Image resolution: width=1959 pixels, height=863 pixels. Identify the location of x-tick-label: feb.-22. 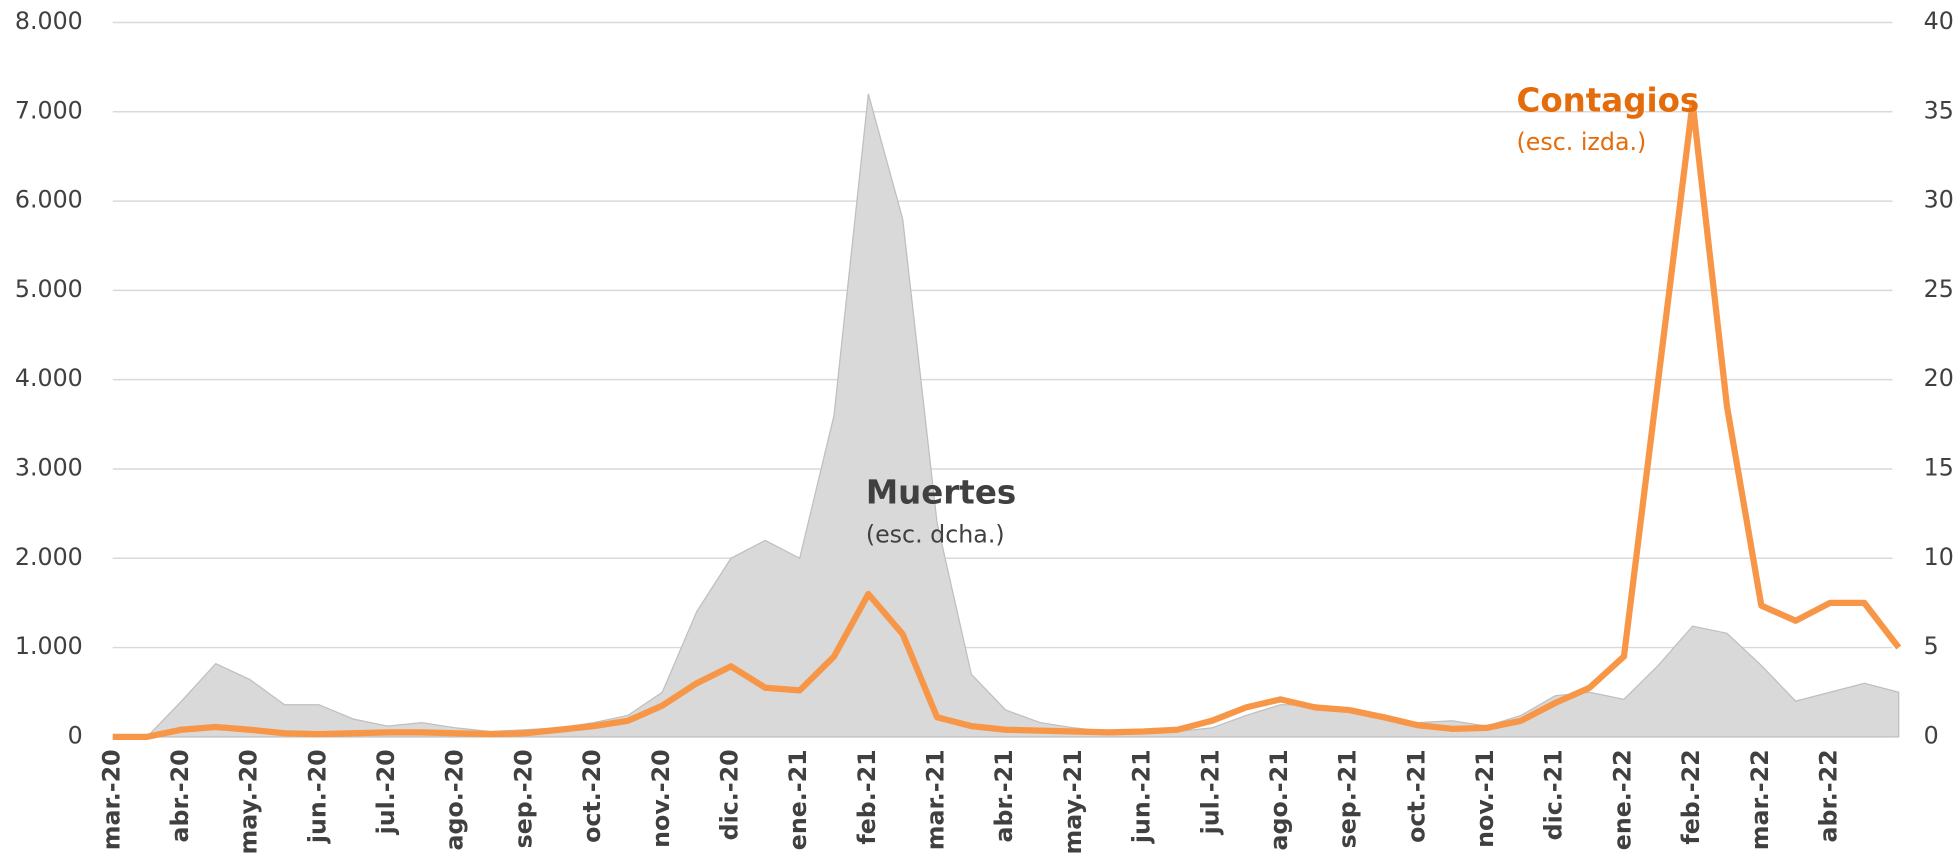
(1691, 796).